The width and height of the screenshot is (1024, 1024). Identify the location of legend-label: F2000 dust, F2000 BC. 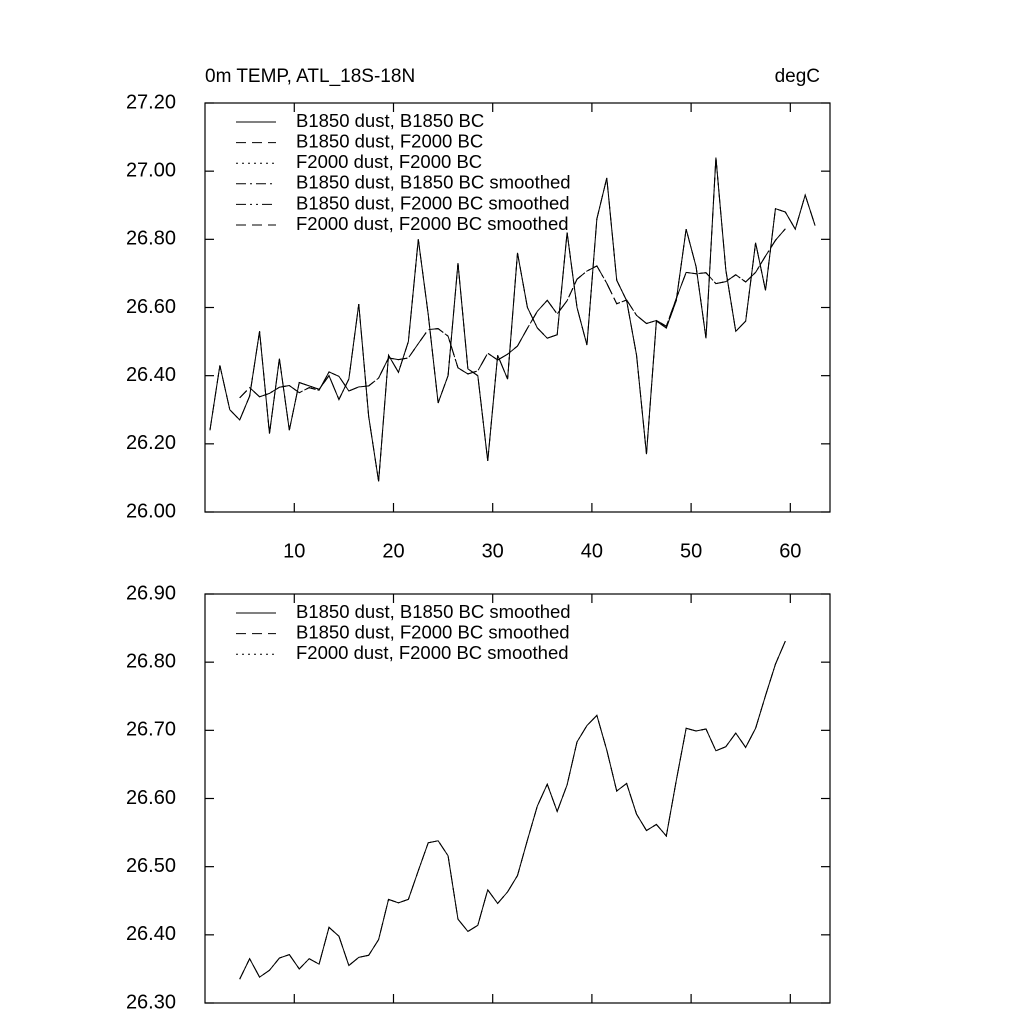
(389, 161).